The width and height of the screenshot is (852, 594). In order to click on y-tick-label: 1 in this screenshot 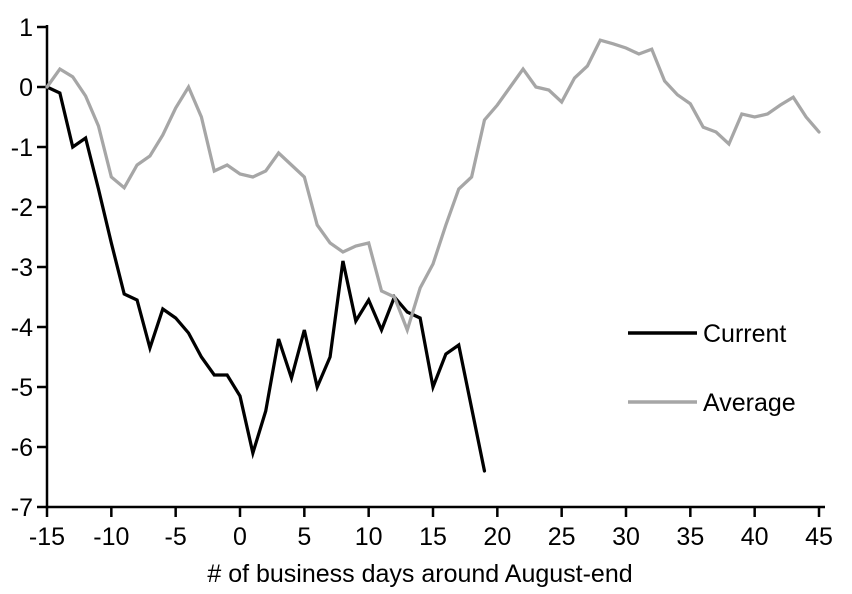, I will do `click(26, 28)`.